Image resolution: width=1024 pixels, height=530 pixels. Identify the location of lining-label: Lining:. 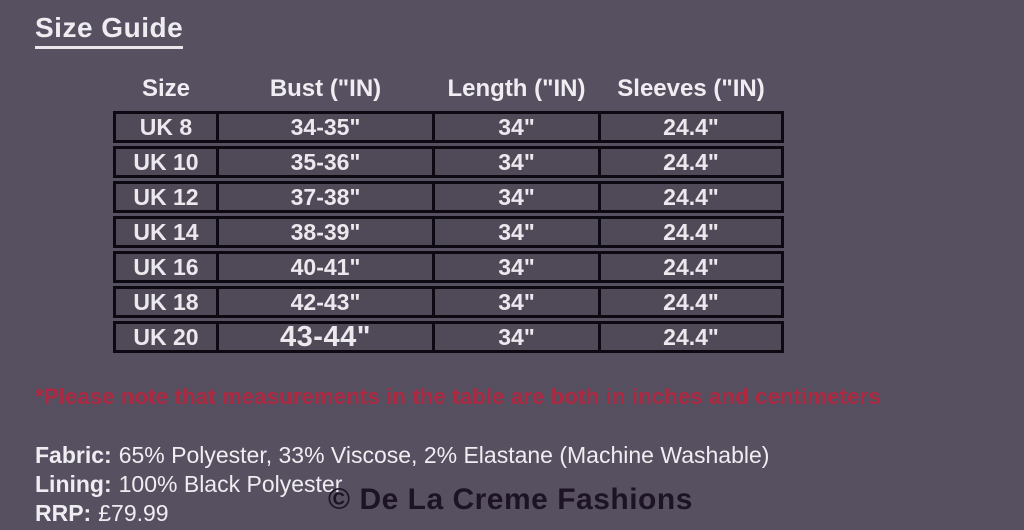
(73, 484).